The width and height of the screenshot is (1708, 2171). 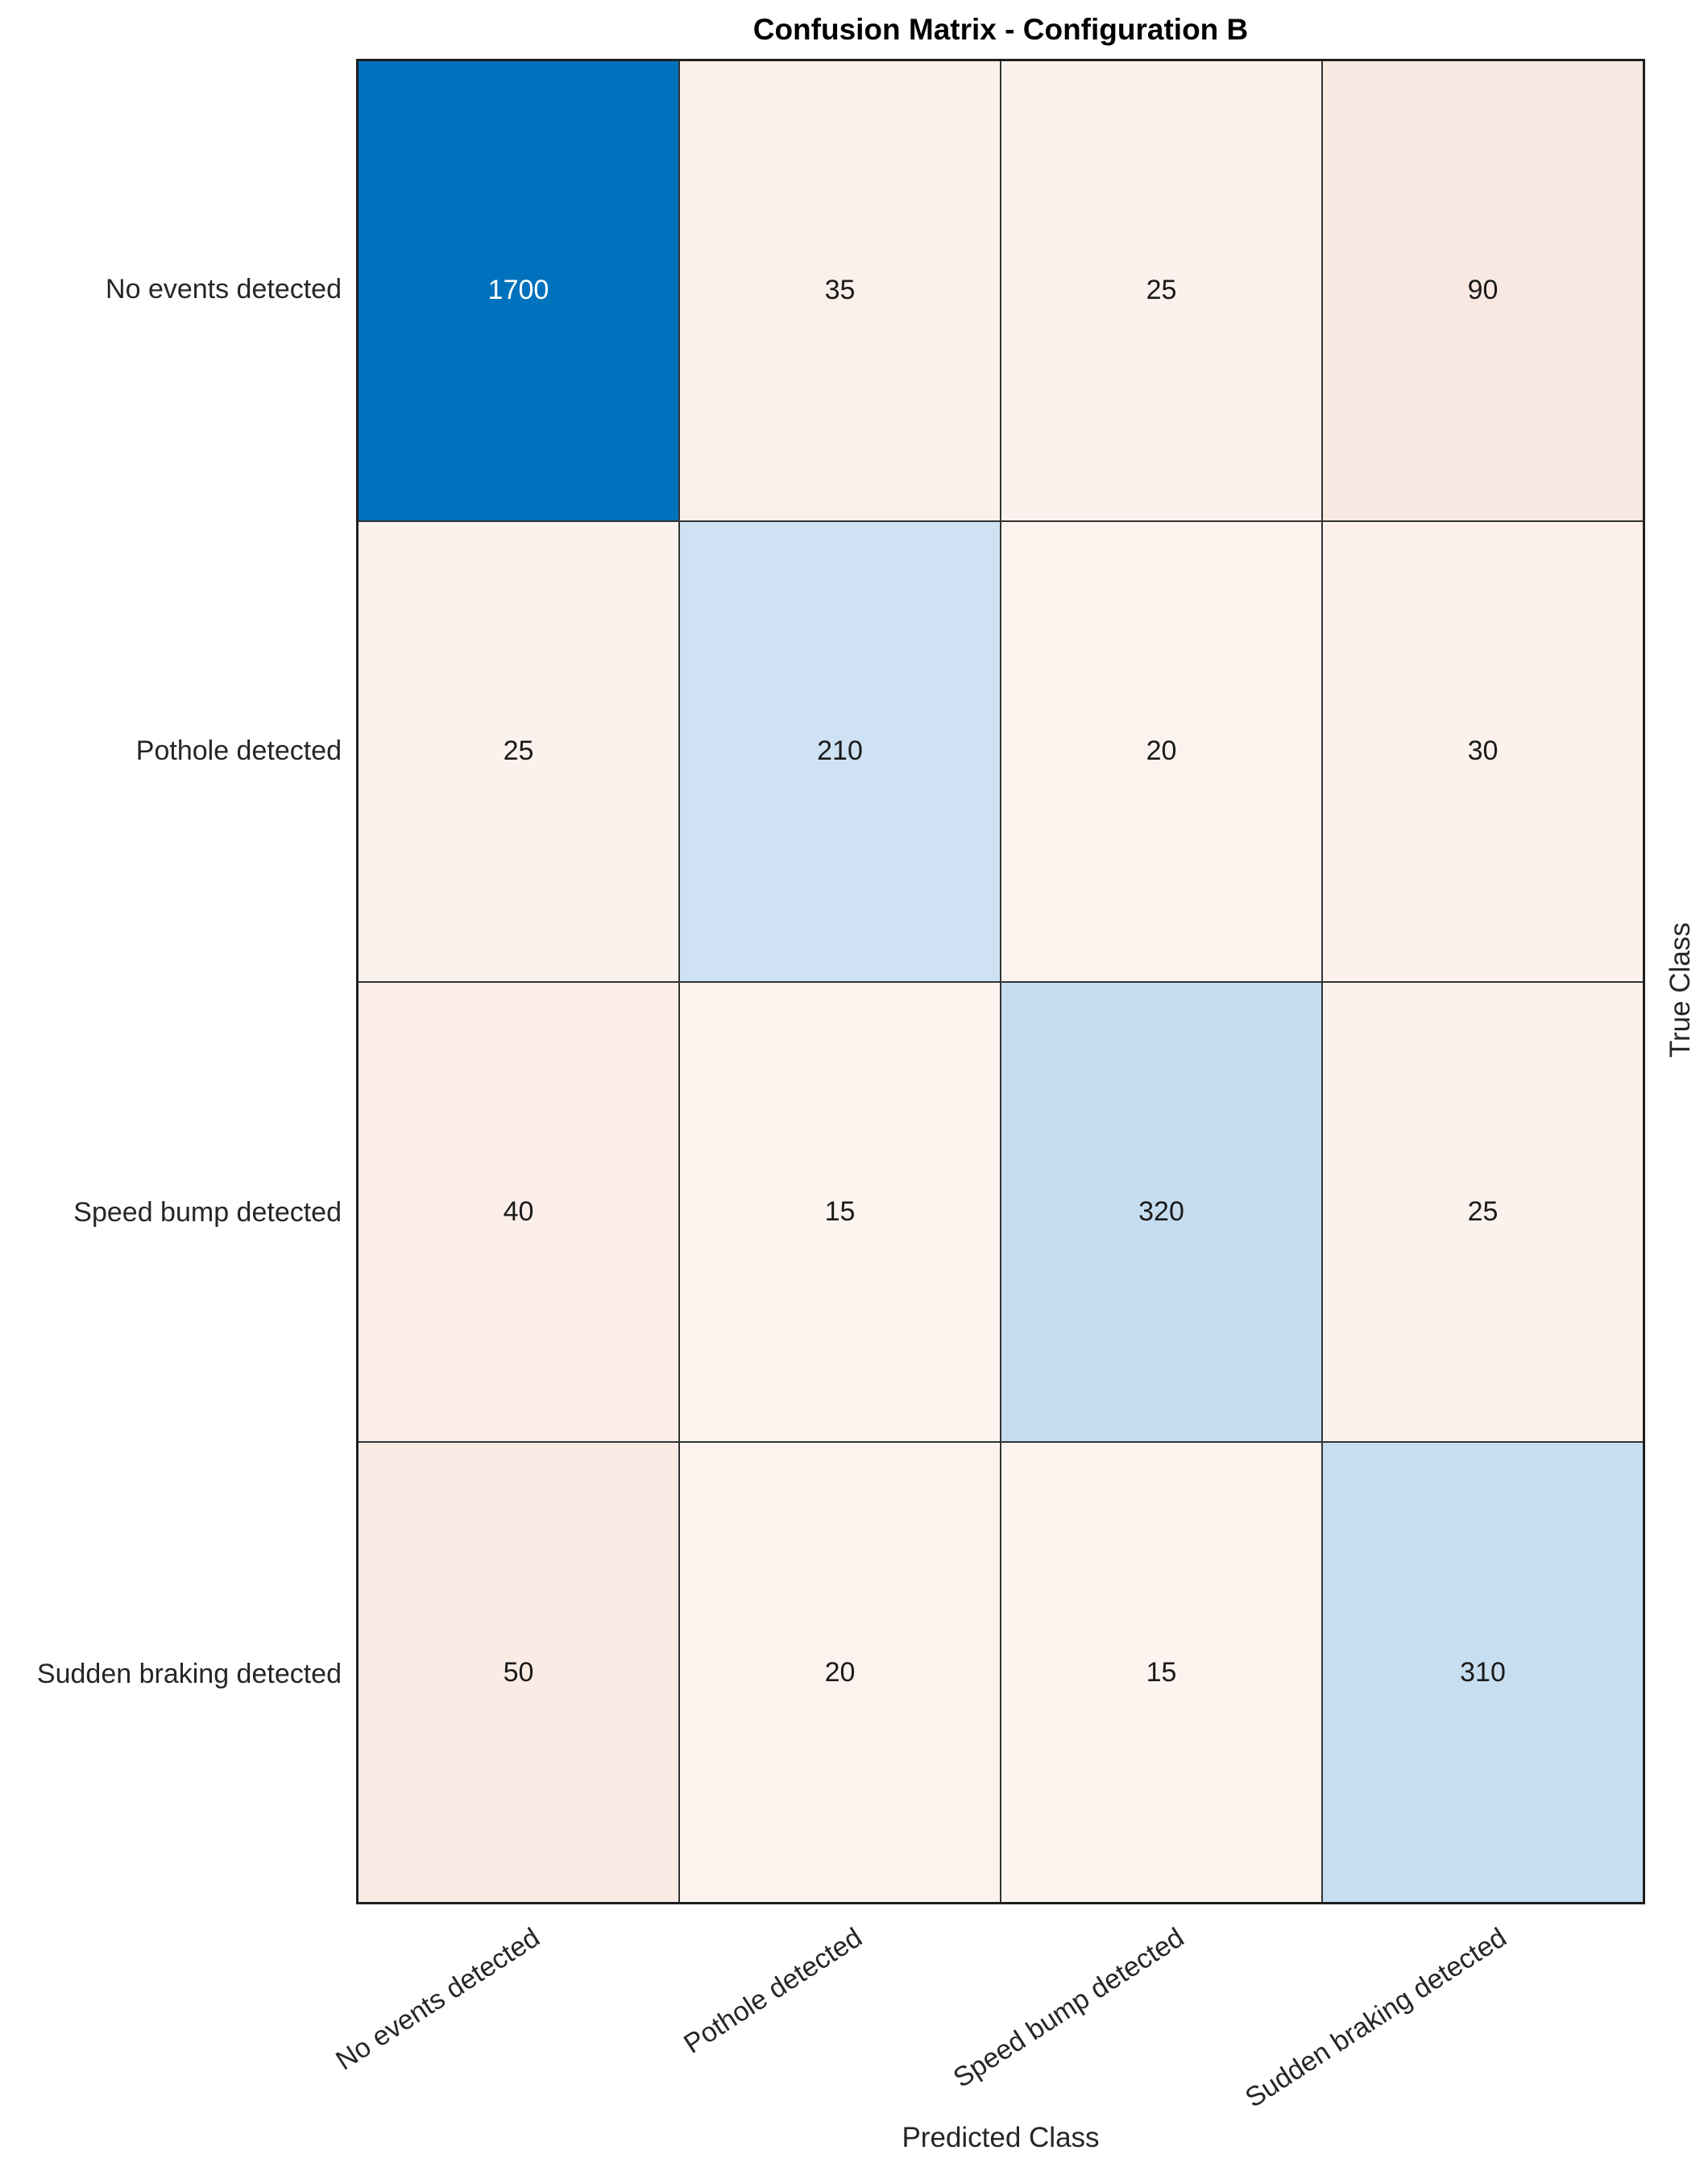 What do you see at coordinates (1161, 290) in the screenshot?
I see `matrix-cell-r0c2: 25` at bounding box center [1161, 290].